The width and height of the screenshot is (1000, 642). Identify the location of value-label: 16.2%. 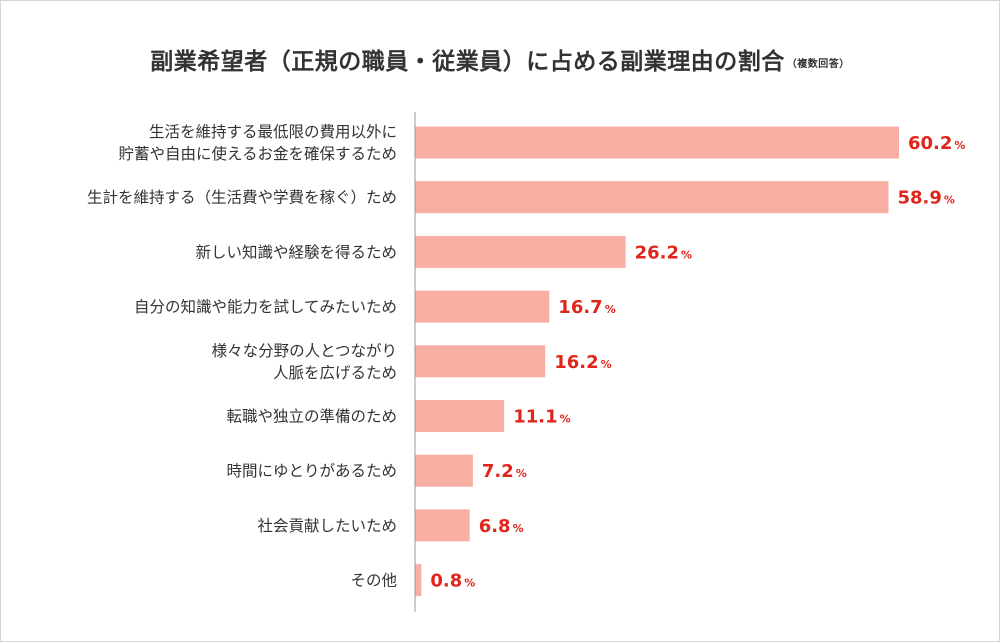
(582, 362).